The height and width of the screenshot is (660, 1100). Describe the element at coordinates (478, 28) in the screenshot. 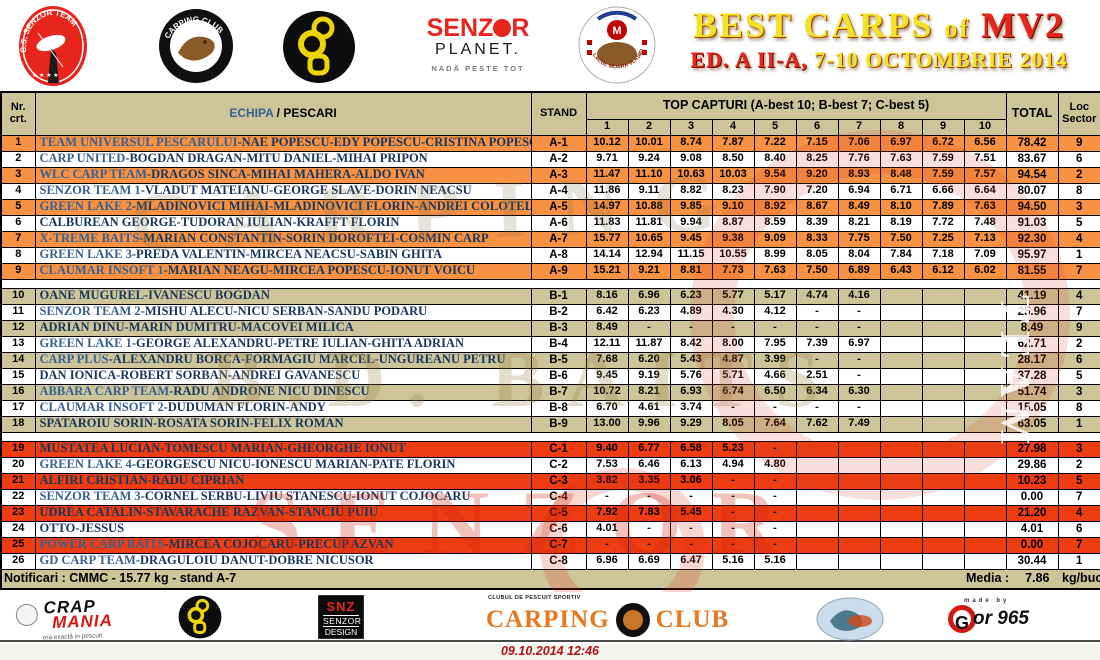

I see `senzor-planet-wordmark: SENZ R` at that location.